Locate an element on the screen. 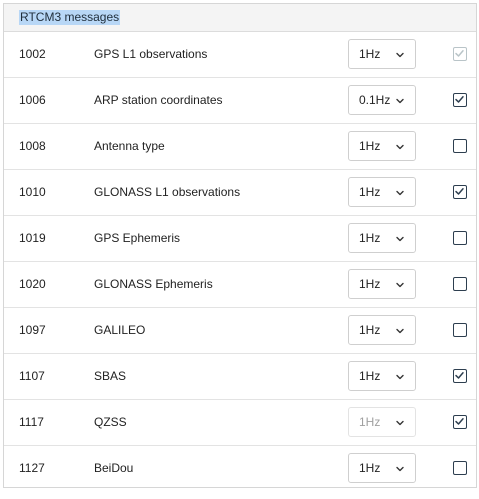 Image resolution: width=479 pixels, height=499 pixels. message-row-1127: 1127 BeiDou 1Hz is located at coordinates (240, 468).